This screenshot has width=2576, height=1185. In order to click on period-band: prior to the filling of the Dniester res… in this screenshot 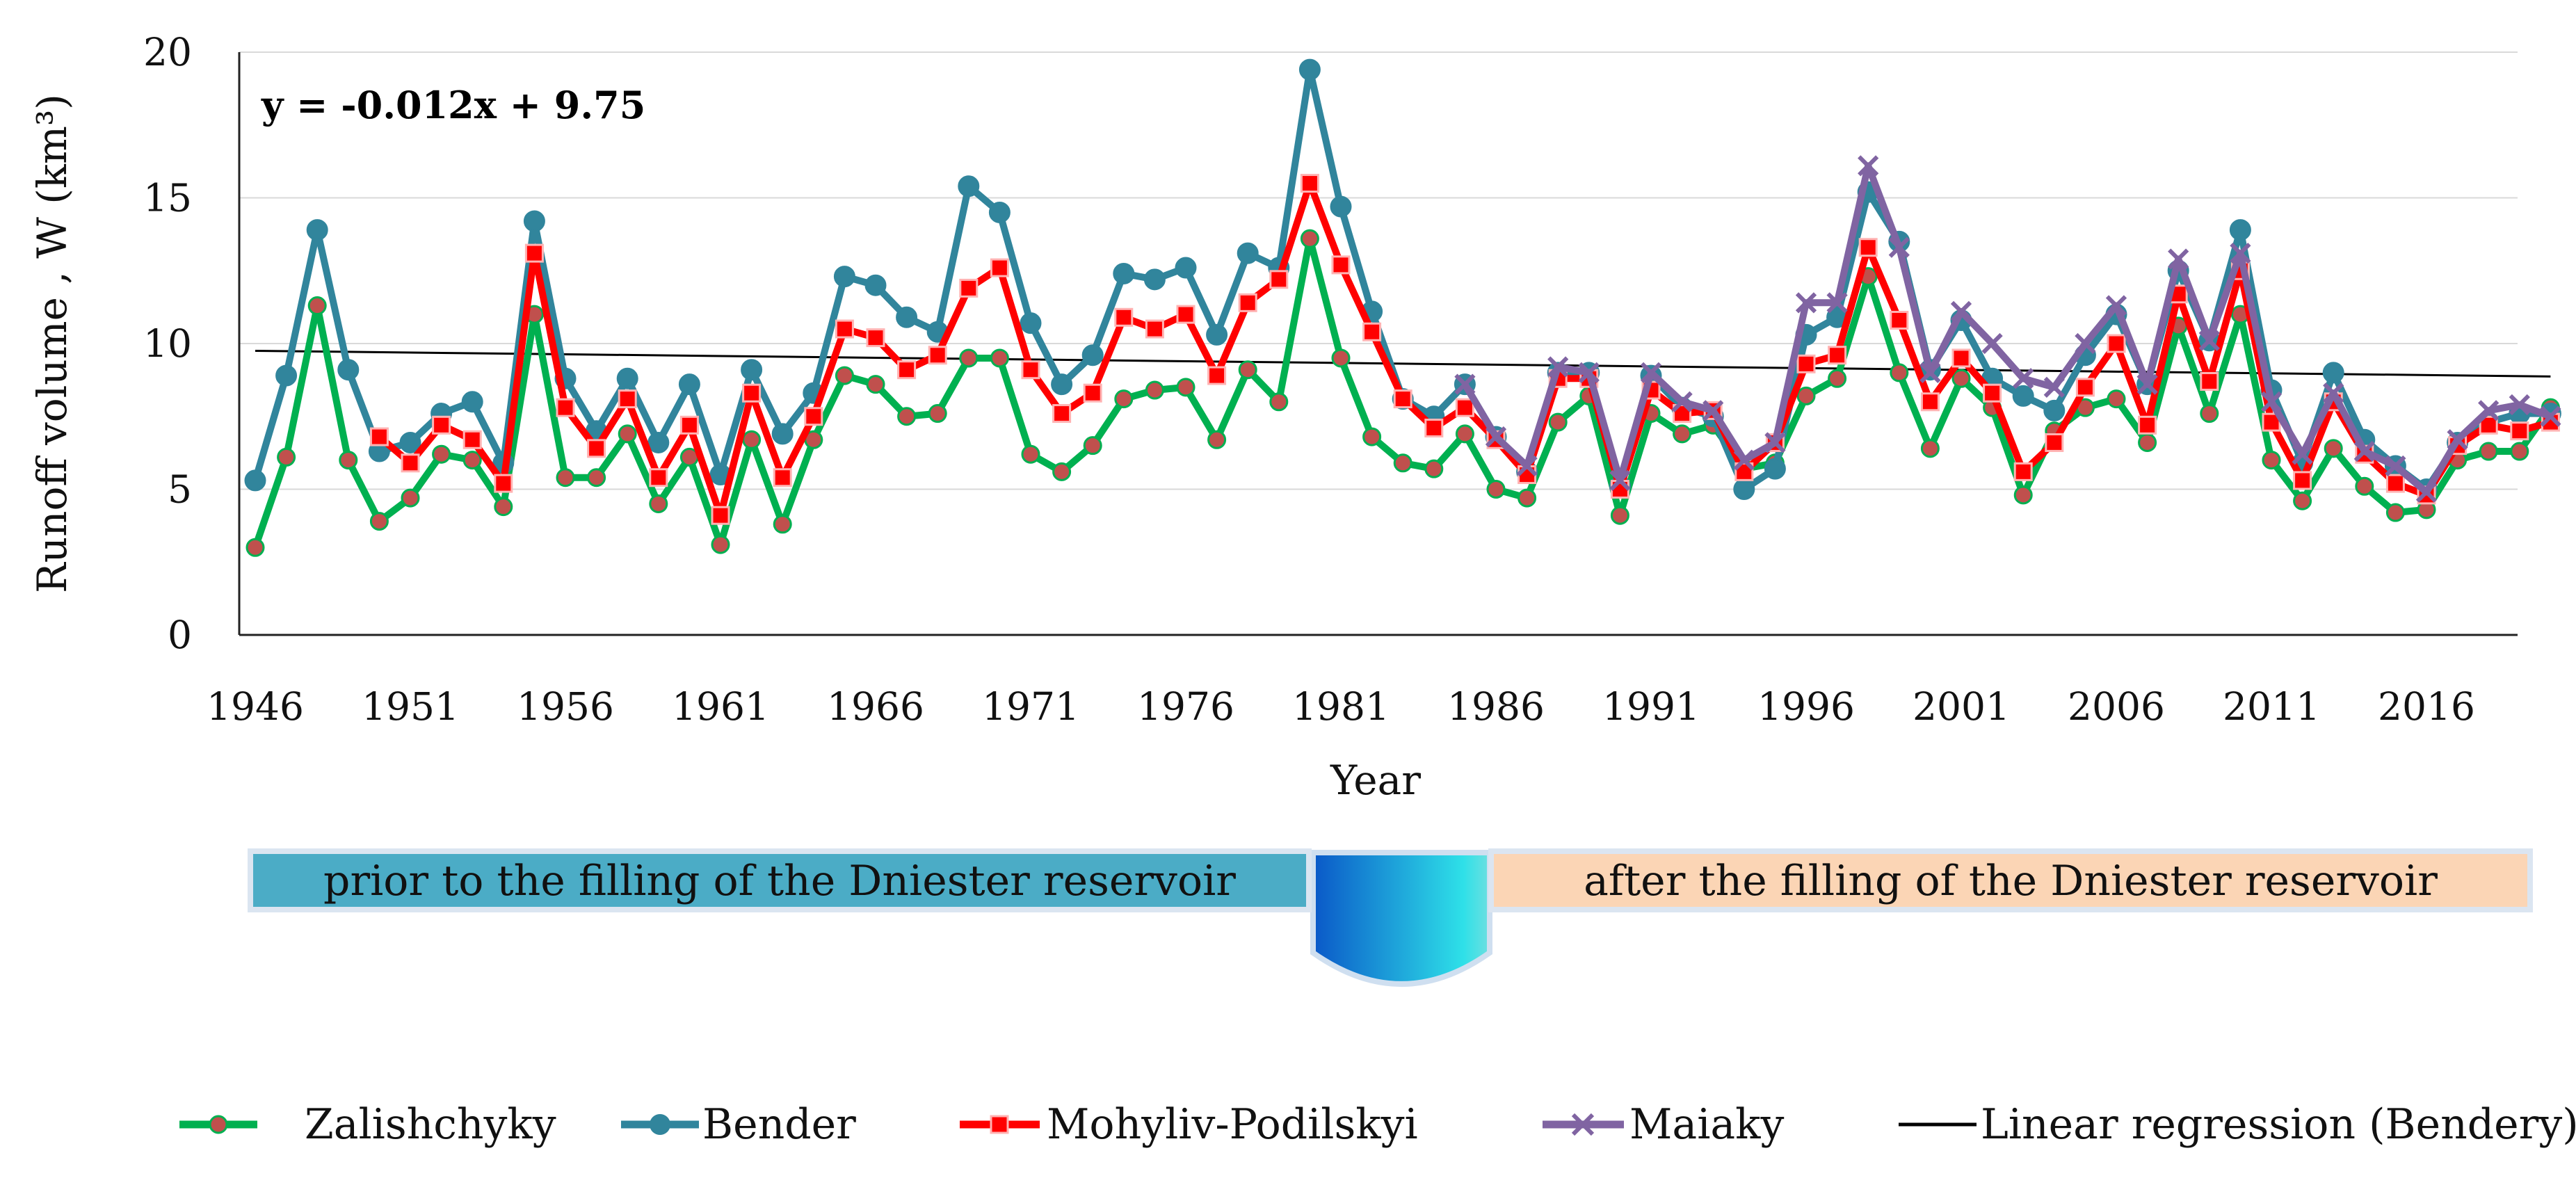, I will do `click(1390, 917)`.